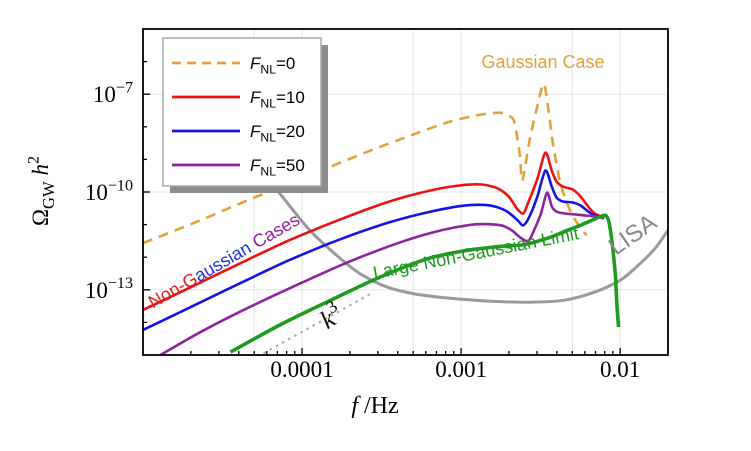 The height and width of the screenshot is (451, 751). What do you see at coordinates (301, 369) in the screenshot?
I see `x-tick-label: 0.0001` at bounding box center [301, 369].